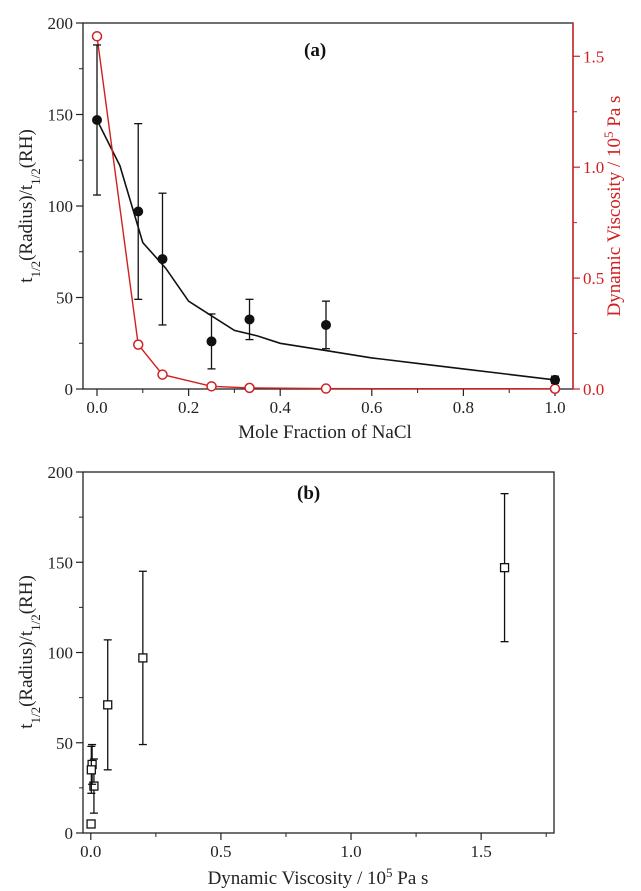 This screenshot has height=891, width=641. Describe the element at coordinates (220, 851) in the screenshot. I see `x-tick-label-b: 0.5` at that location.